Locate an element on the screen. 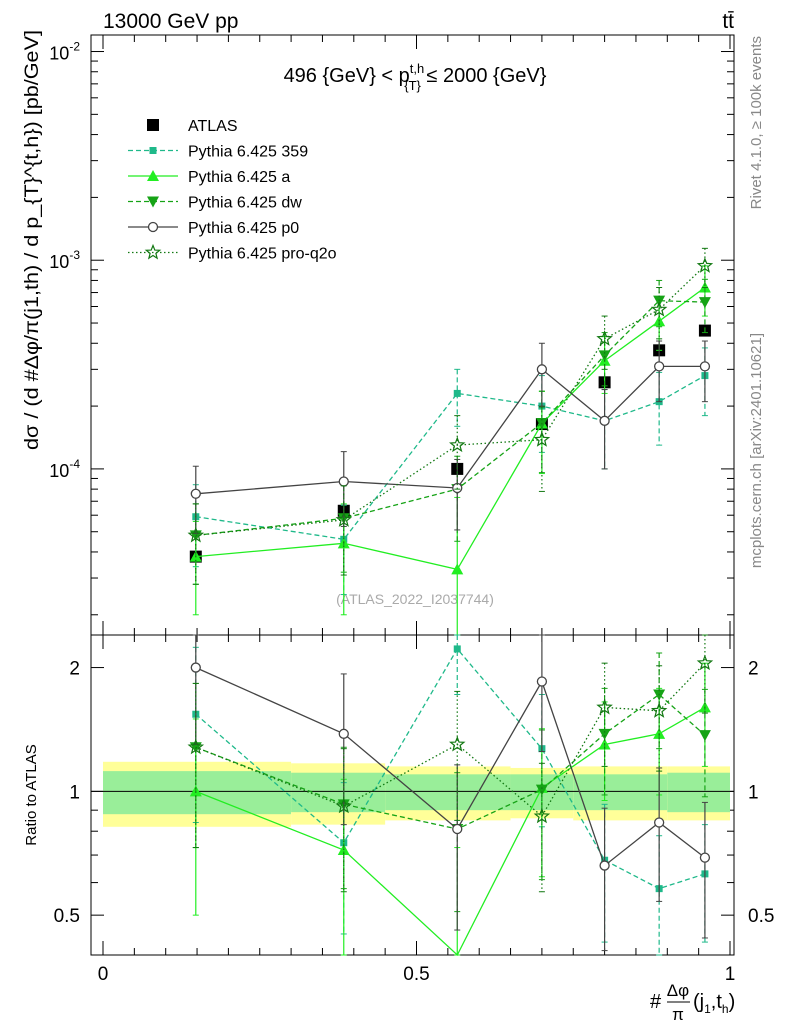 This screenshot has width=786, height=1024. ratio-y-tick-label-left: 1 is located at coordinates (74, 792).